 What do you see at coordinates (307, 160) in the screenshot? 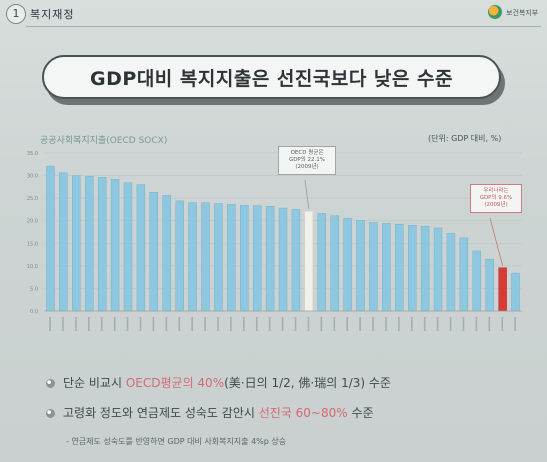
I see `oecd-callout-line: GDP의 22.1%` at bounding box center [307, 160].